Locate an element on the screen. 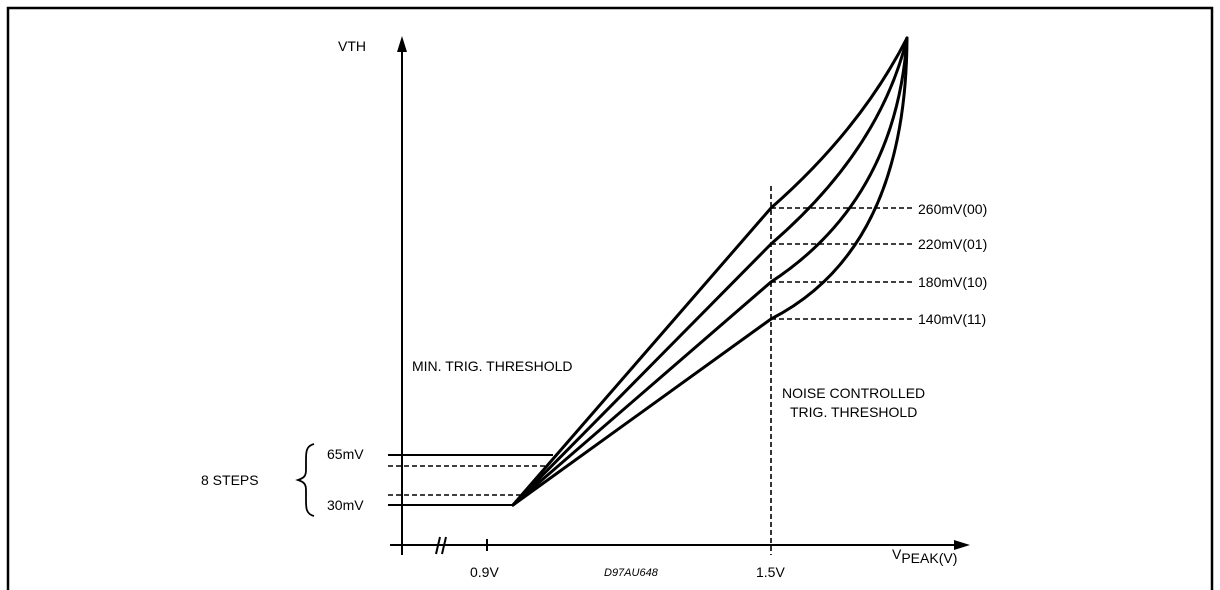 The width and height of the screenshot is (1220, 590). steps-brace is located at coordinates (305, 480).